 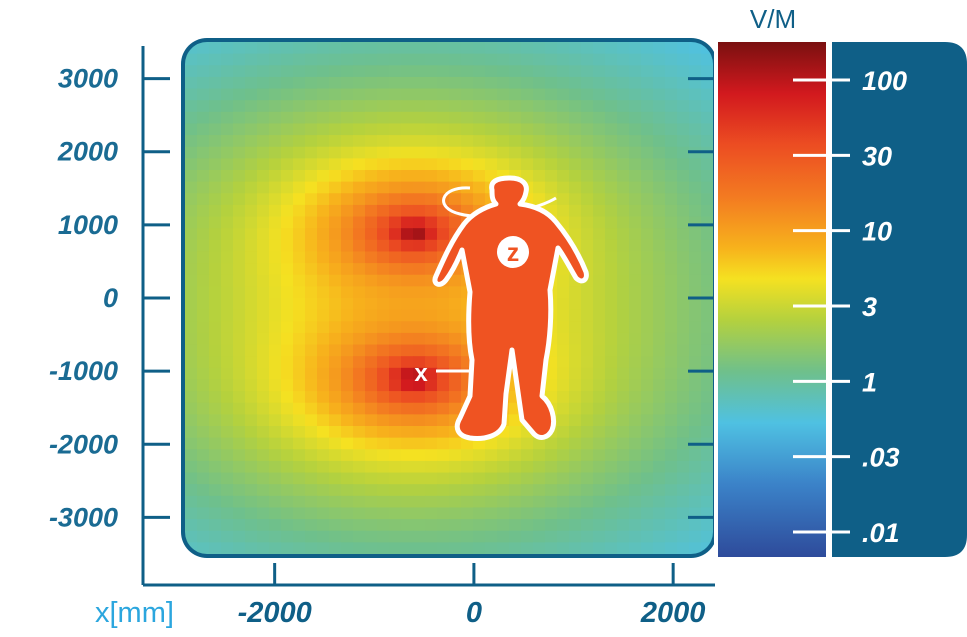 I want to click on x-tick-label: -2000, so click(x=275, y=613).